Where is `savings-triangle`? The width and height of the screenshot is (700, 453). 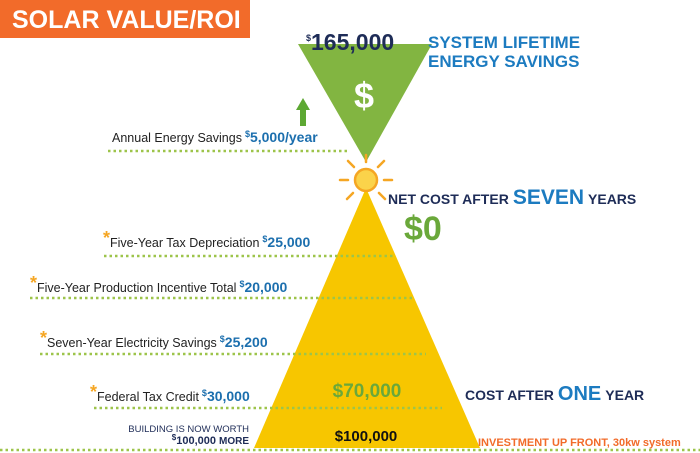 savings-triangle is located at coordinates (365, 103).